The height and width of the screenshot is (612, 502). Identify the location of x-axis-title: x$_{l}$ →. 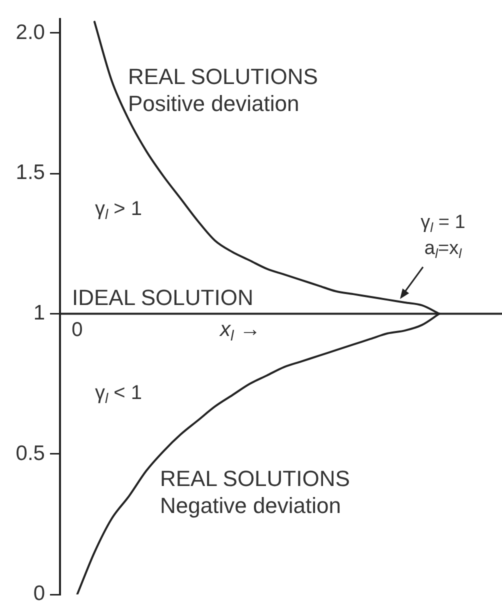
(240, 331).